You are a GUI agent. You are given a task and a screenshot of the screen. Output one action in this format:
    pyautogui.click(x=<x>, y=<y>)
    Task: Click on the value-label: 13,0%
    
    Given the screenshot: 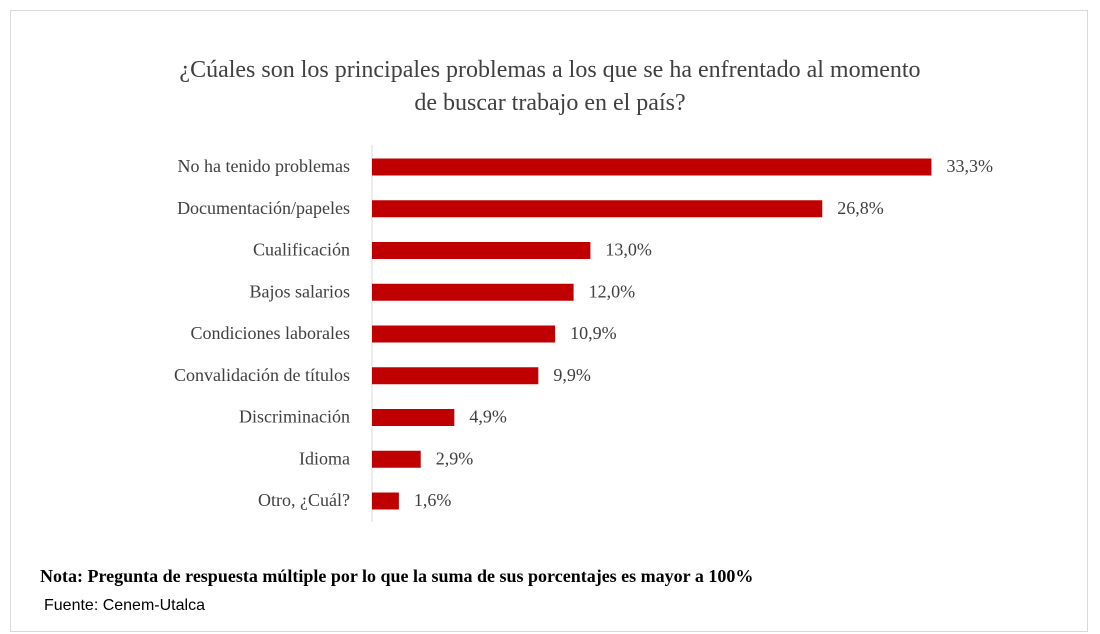 What is the action you would take?
    pyautogui.click(x=628, y=250)
    